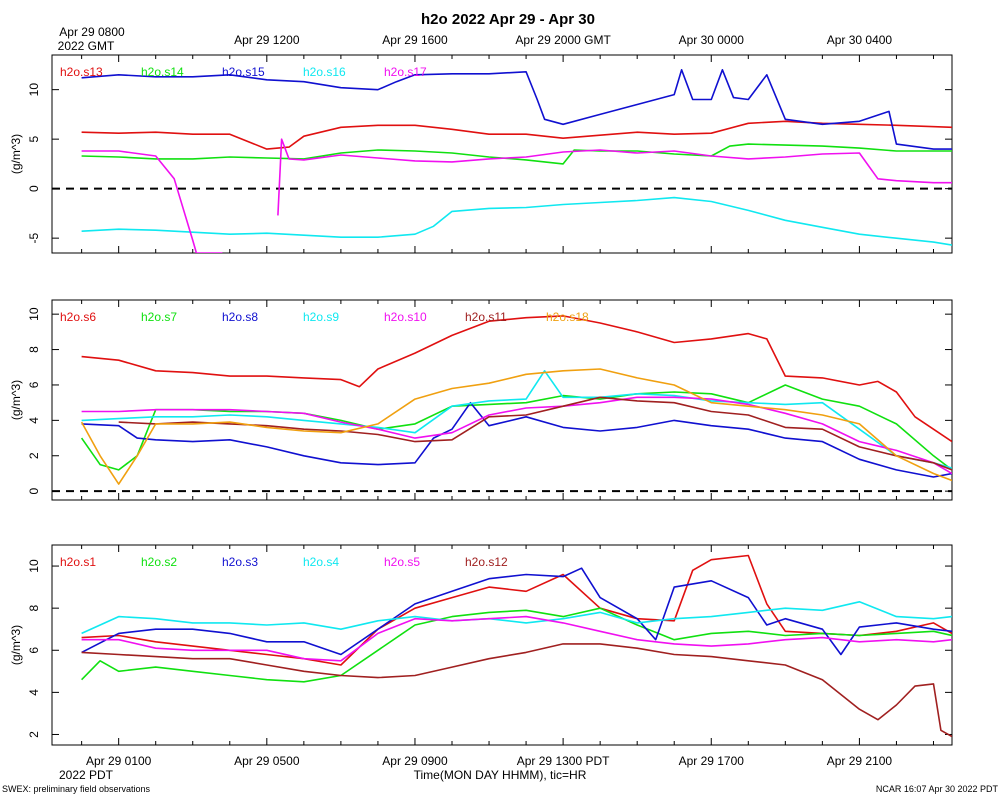  I want to click on series-line-h2o-s6, so click(516, 379).